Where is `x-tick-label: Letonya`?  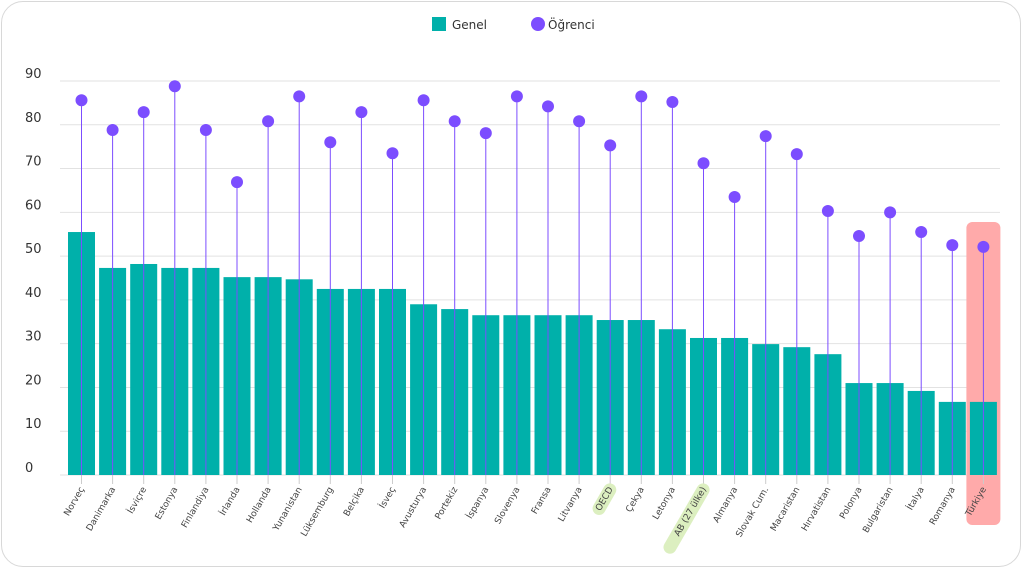 x-tick-label: Letonya is located at coordinates (664, 504).